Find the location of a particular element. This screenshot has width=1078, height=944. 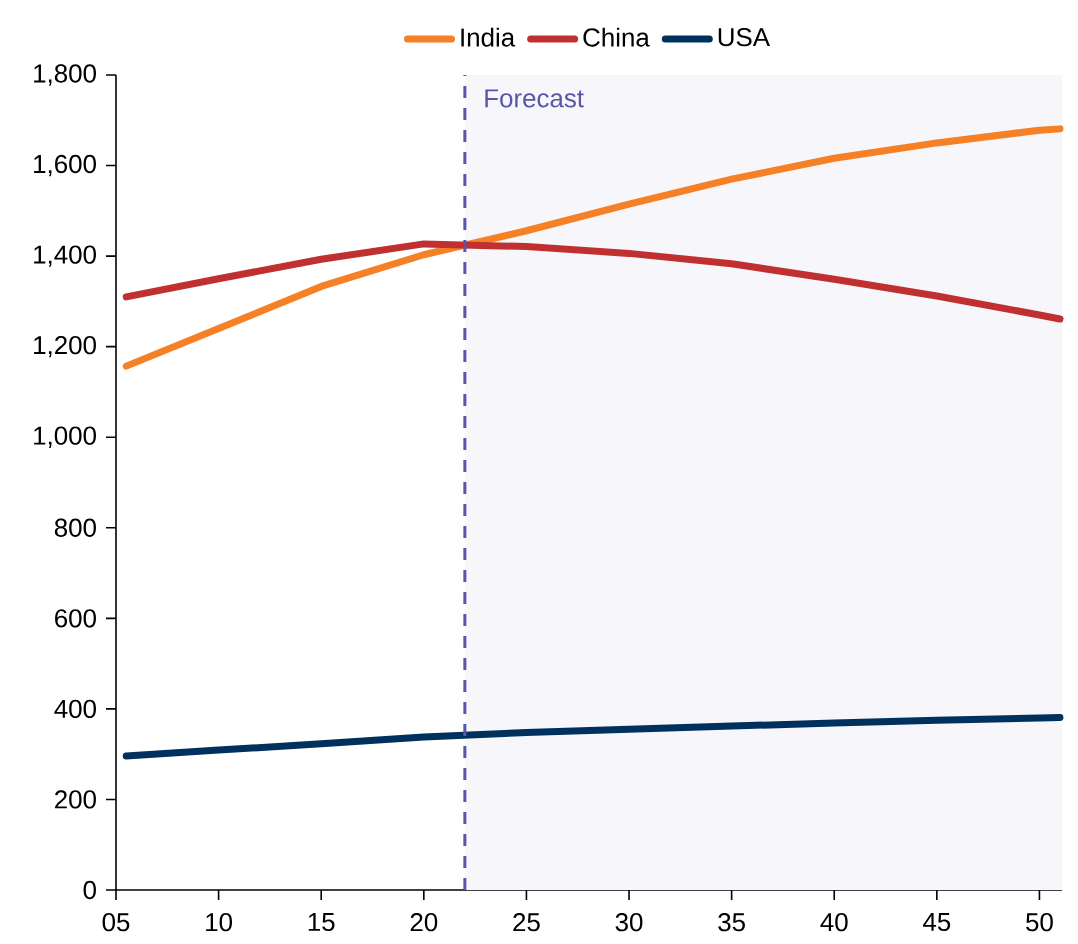

x-tick-label: 45 is located at coordinates (937, 922).